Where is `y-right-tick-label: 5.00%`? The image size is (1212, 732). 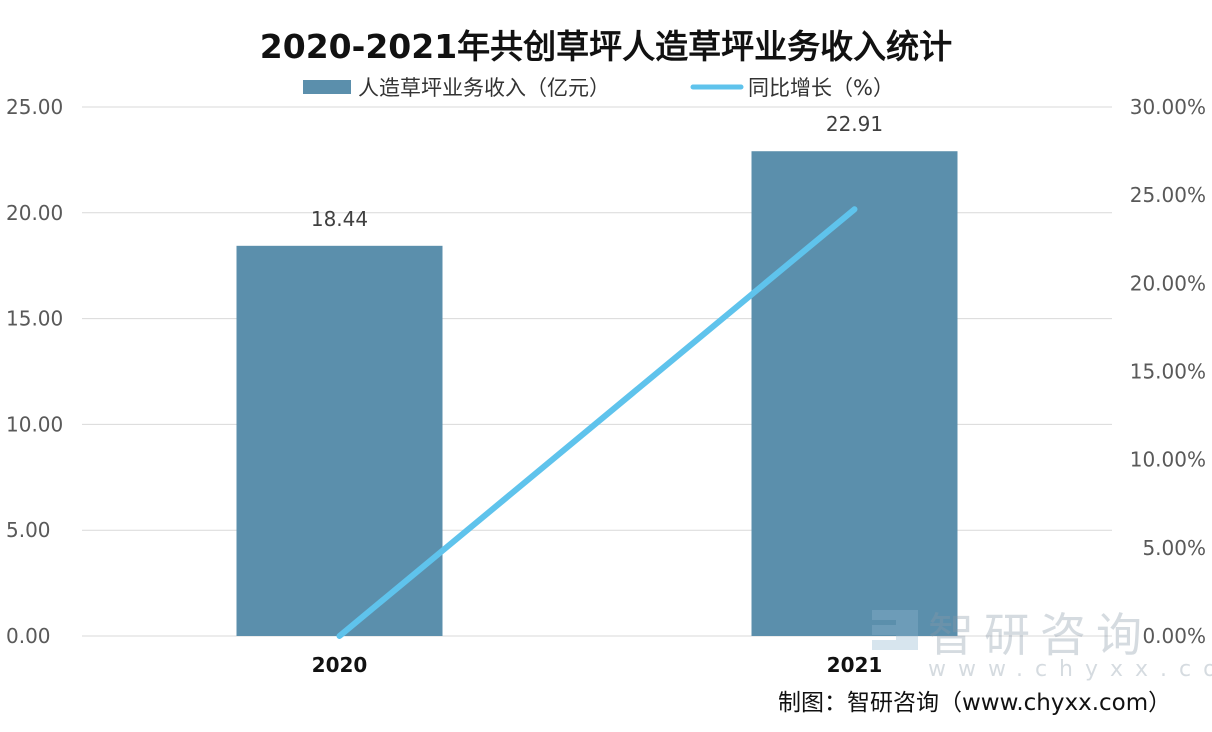 y-right-tick-label: 5.00% is located at coordinates (1174, 548).